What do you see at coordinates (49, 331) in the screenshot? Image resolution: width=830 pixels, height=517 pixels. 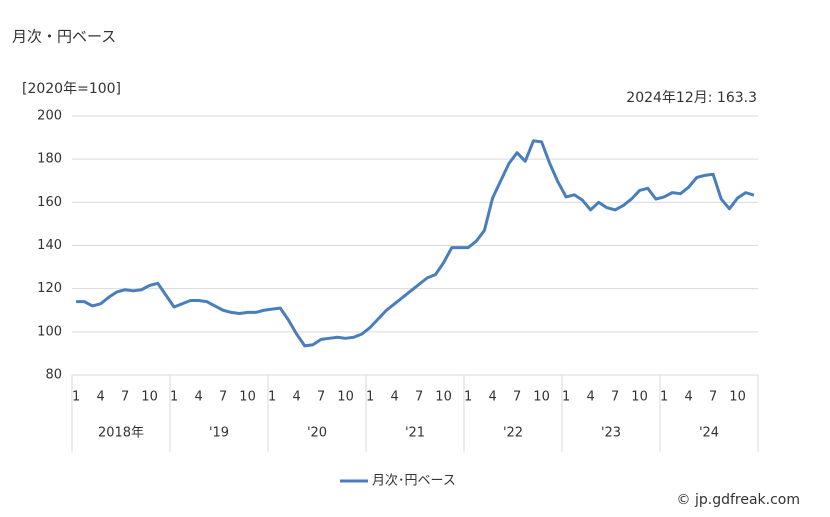 I see `y-tick-label: 100` at bounding box center [49, 331].